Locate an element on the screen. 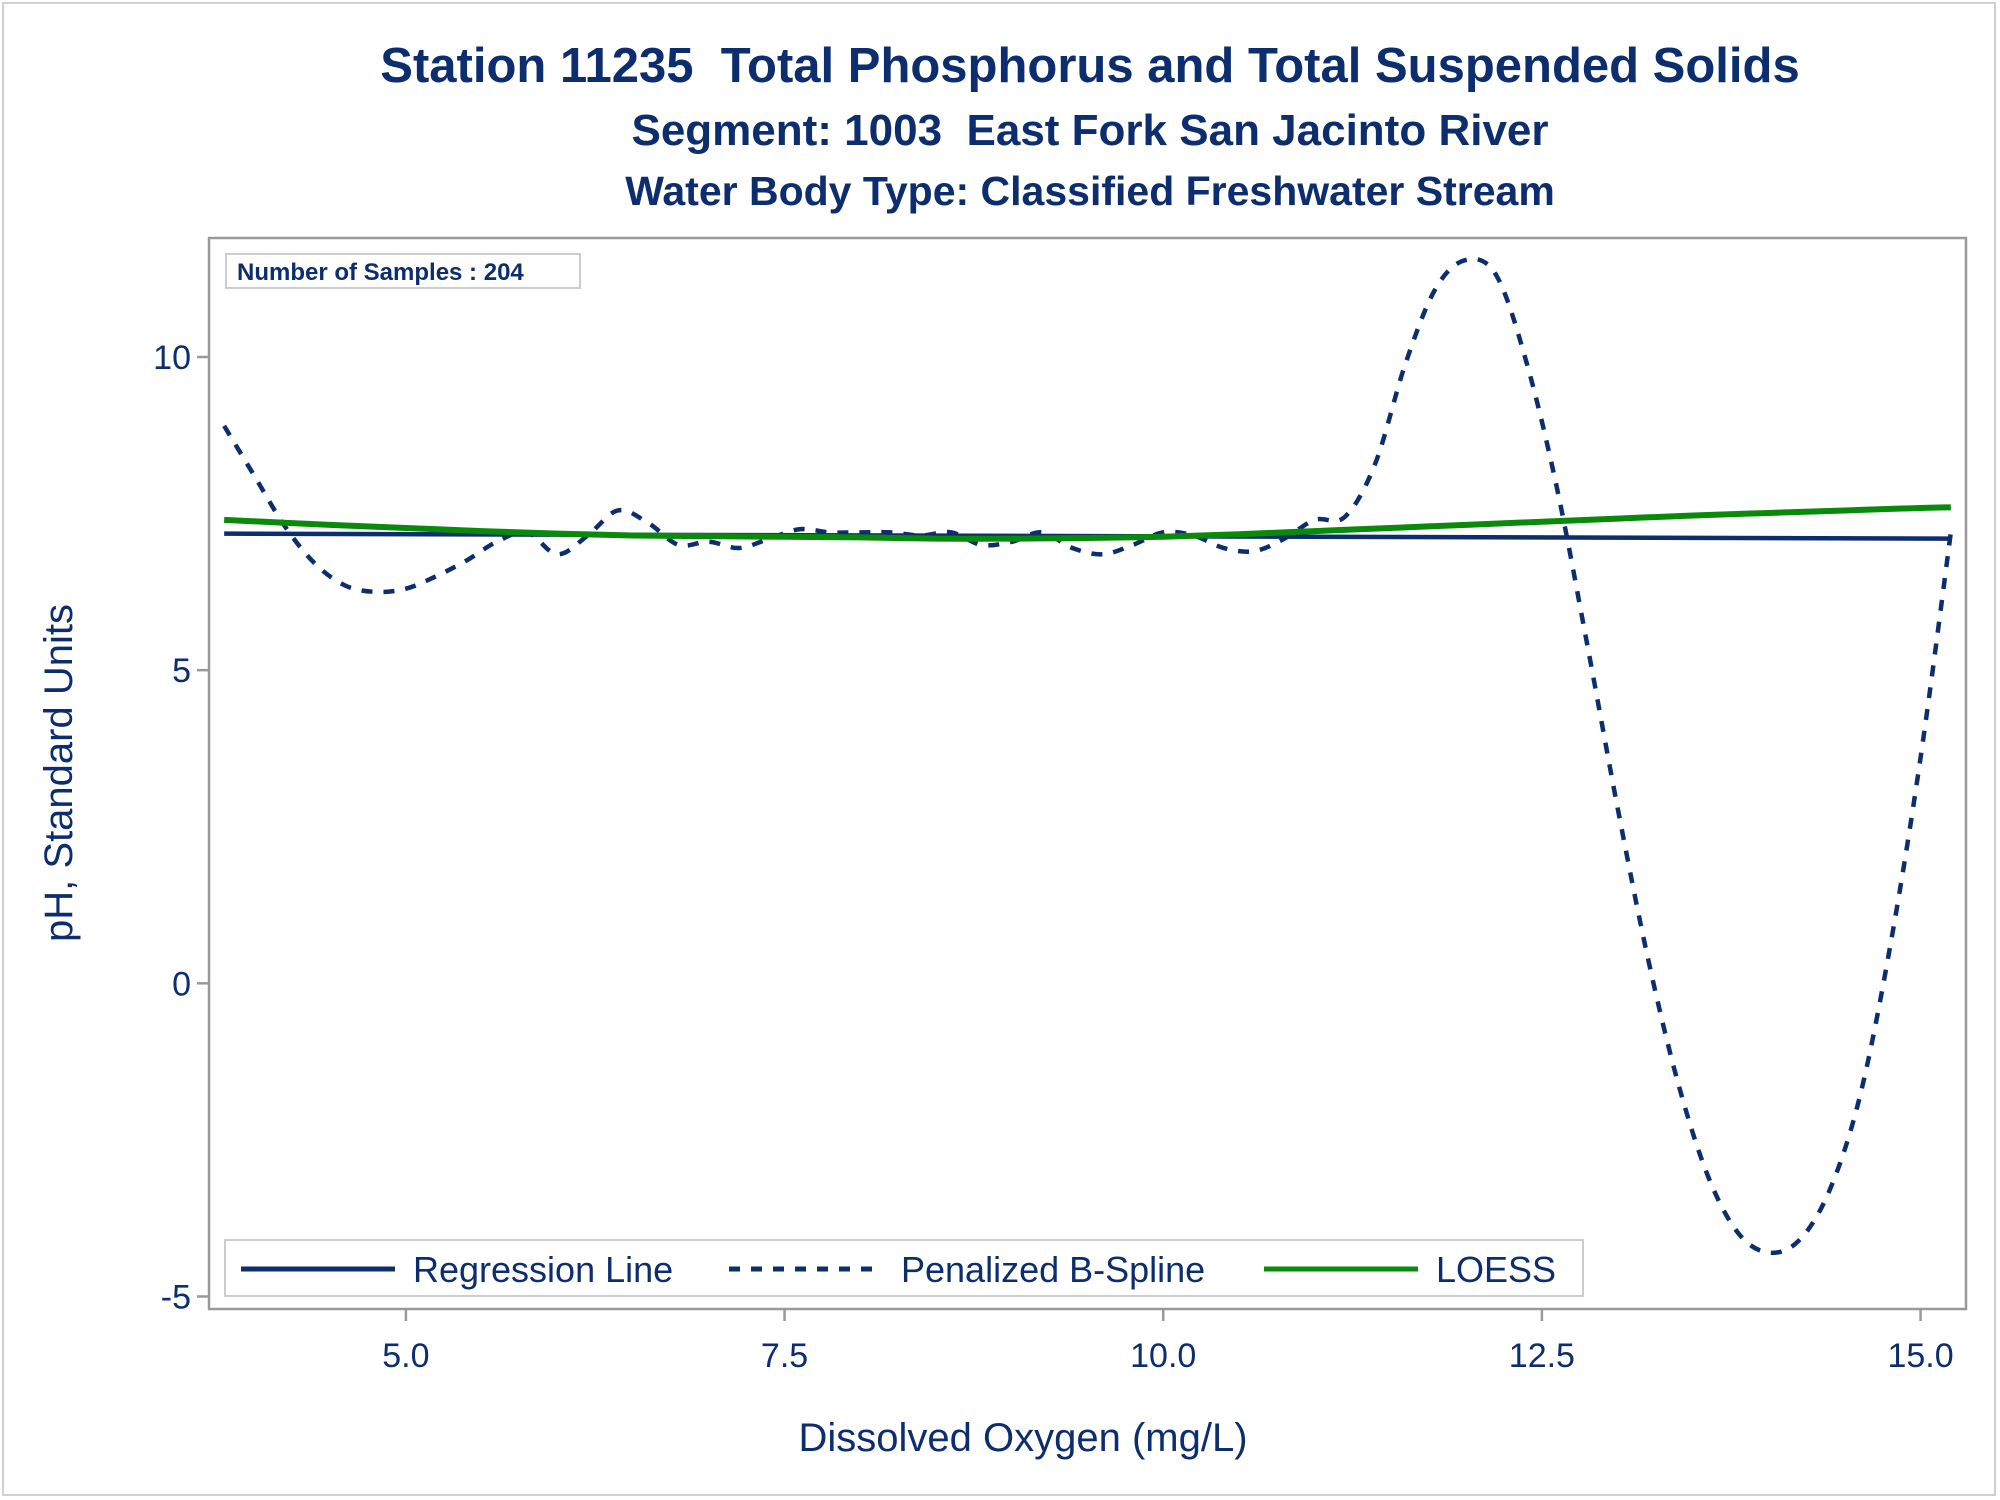 This screenshot has height=1500, width=2000. x-axis: 5.0 7.5 10.0 12.5 15.0 is located at coordinates (1168, 1342).